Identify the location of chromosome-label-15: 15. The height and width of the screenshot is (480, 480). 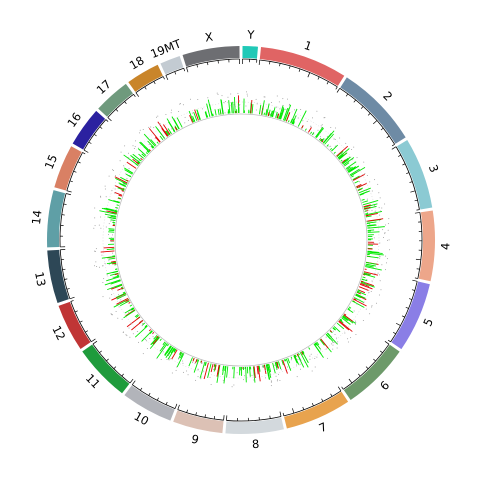
(51, 161).